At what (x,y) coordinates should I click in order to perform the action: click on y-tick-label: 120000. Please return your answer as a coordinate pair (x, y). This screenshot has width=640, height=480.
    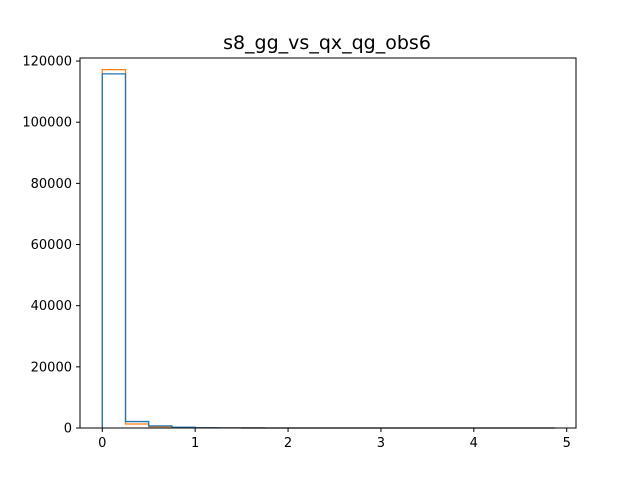
    Looking at the image, I should click on (47, 62).